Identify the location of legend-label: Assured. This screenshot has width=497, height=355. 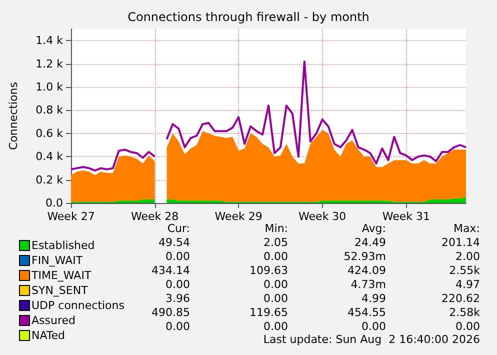
(54, 320).